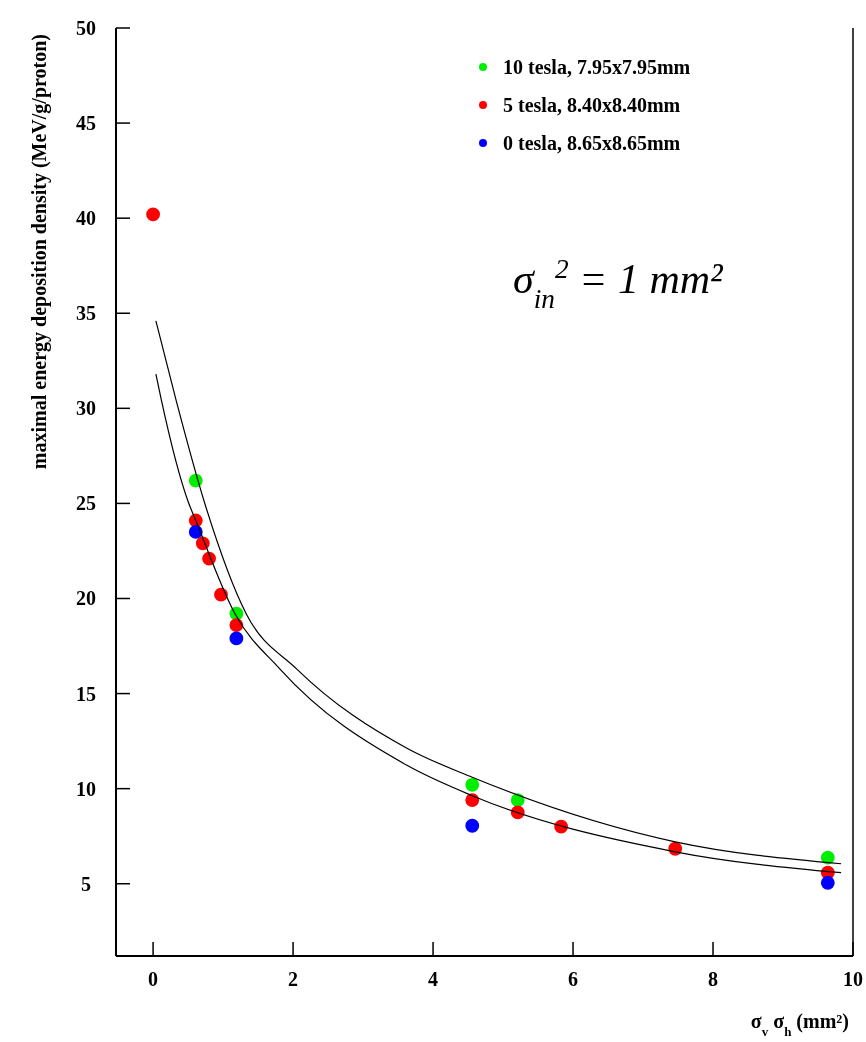 The width and height of the screenshot is (866, 1042). What do you see at coordinates (853, 979) in the screenshot?
I see `x-tick-label: 10` at bounding box center [853, 979].